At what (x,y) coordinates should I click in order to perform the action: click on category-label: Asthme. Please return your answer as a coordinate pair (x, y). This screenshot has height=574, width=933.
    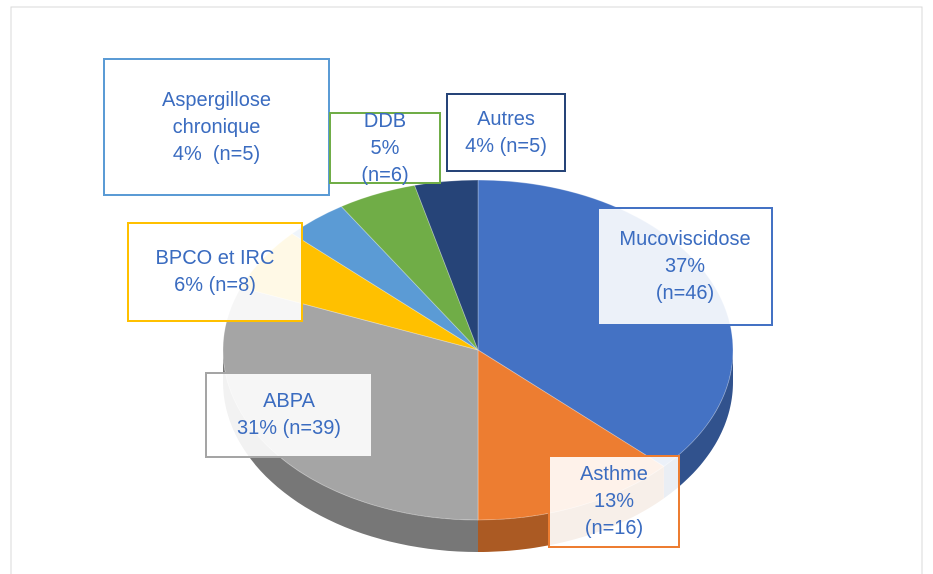
    Looking at the image, I should click on (614, 474).